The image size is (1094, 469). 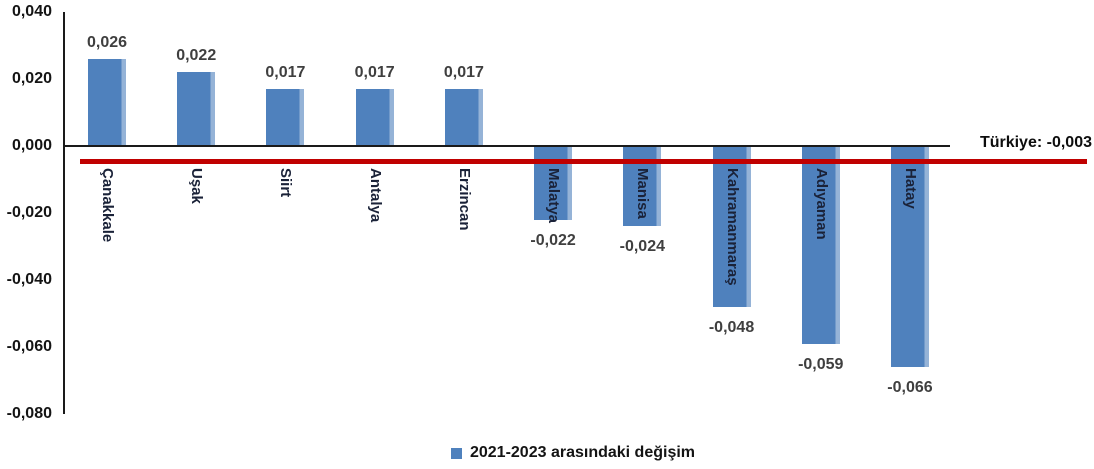 What do you see at coordinates (821, 204) in the screenshot?
I see `category-label-Adıyaman: Adıyaman` at bounding box center [821, 204].